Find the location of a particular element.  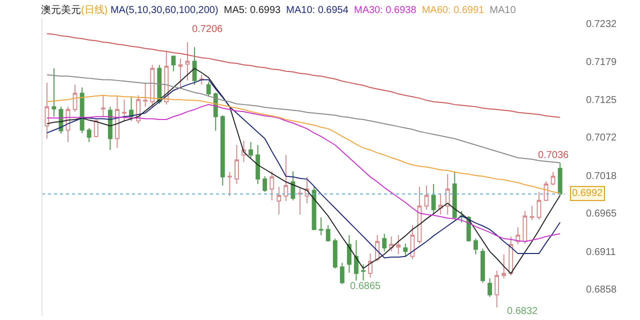

annotation: 0.7206 is located at coordinates (208, 29).